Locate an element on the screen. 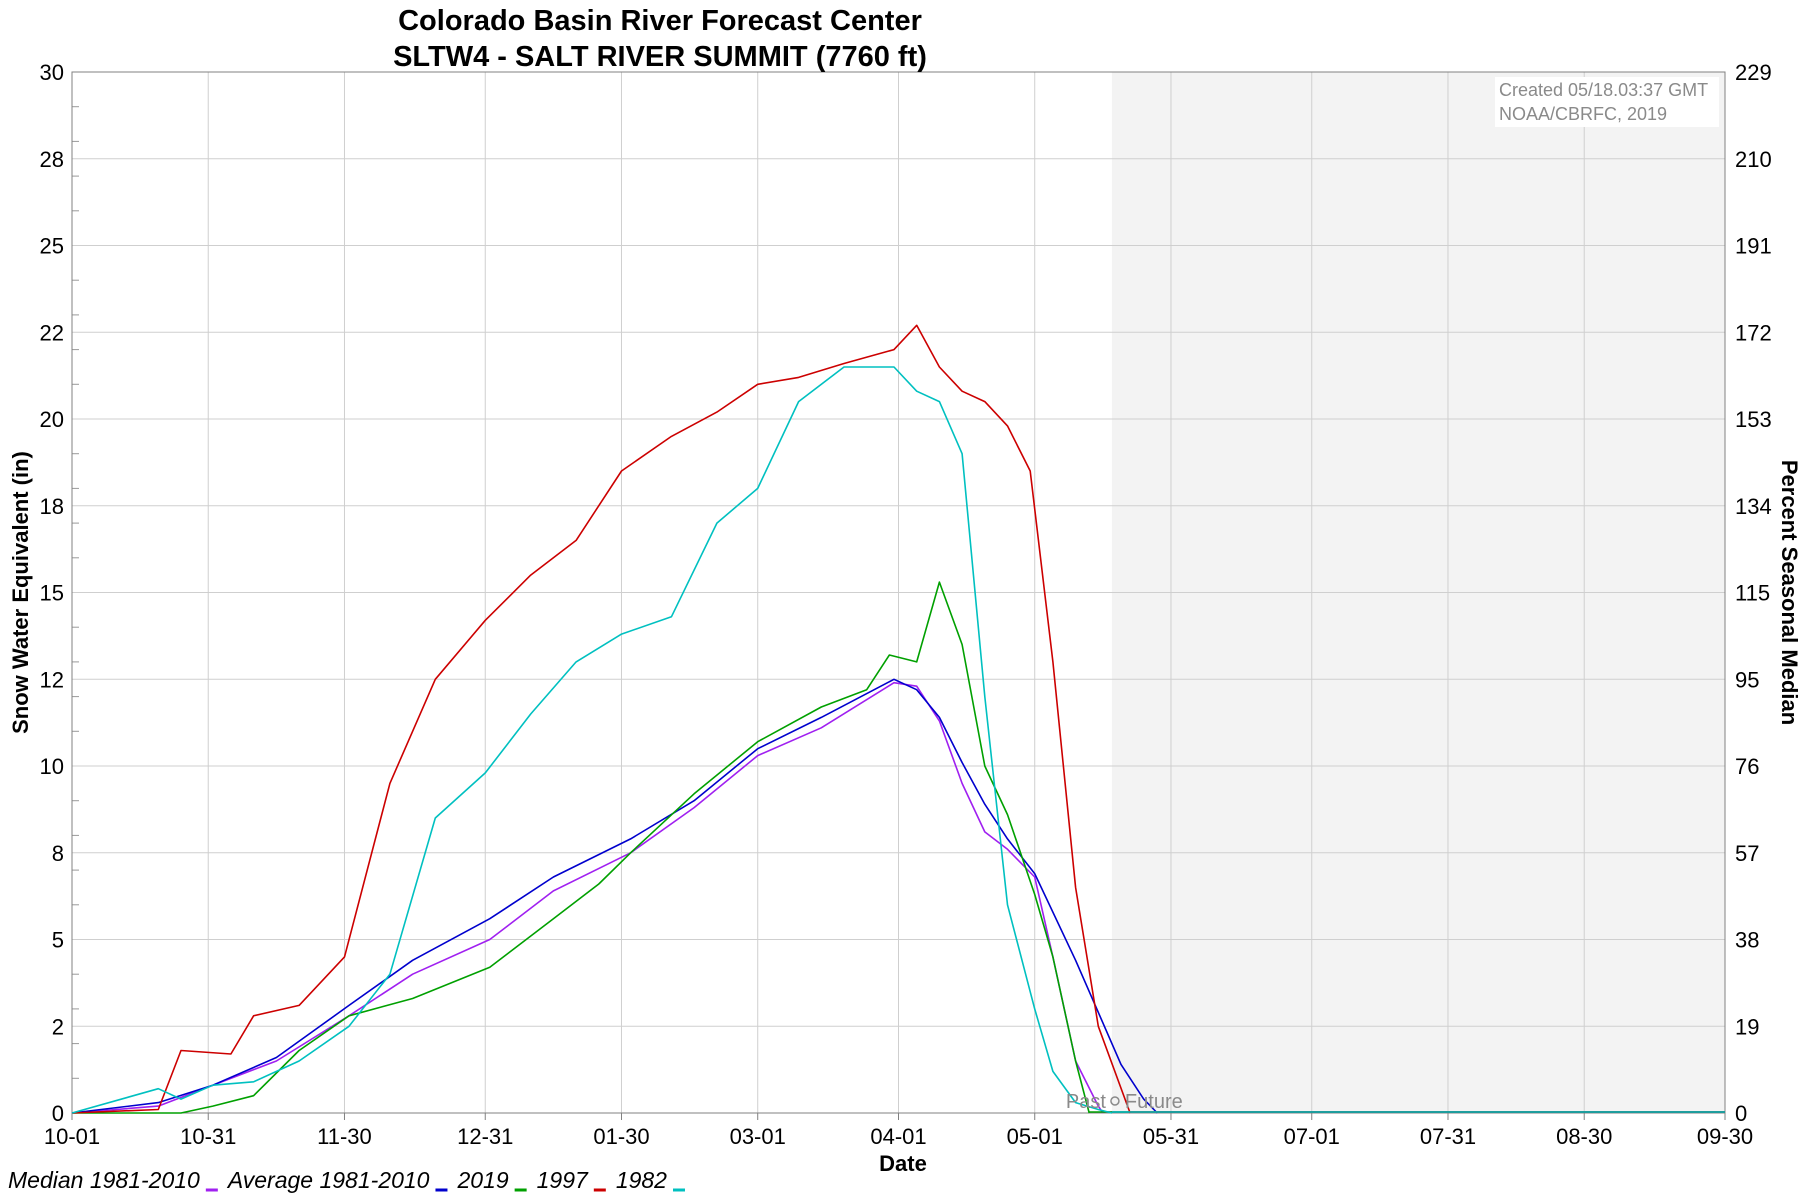  y-tick-label: 5 is located at coordinates (58, 940).